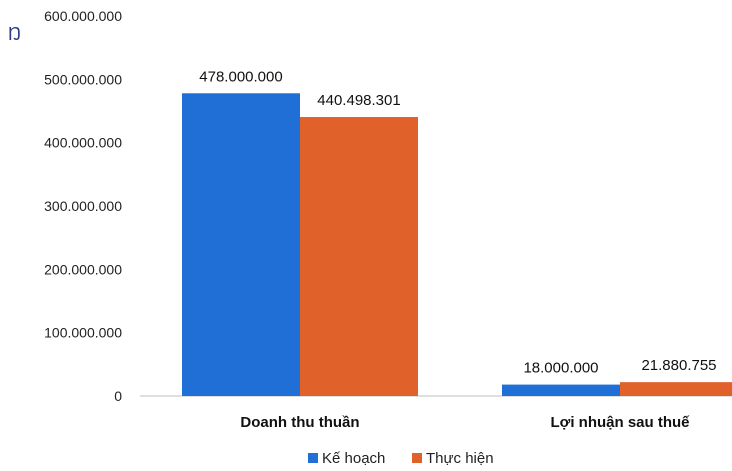  What do you see at coordinates (465, 422) in the screenshot?
I see `x-axis-categories: Doanh thu thuần Lợi nhuận sau thuế` at bounding box center [465, 422].